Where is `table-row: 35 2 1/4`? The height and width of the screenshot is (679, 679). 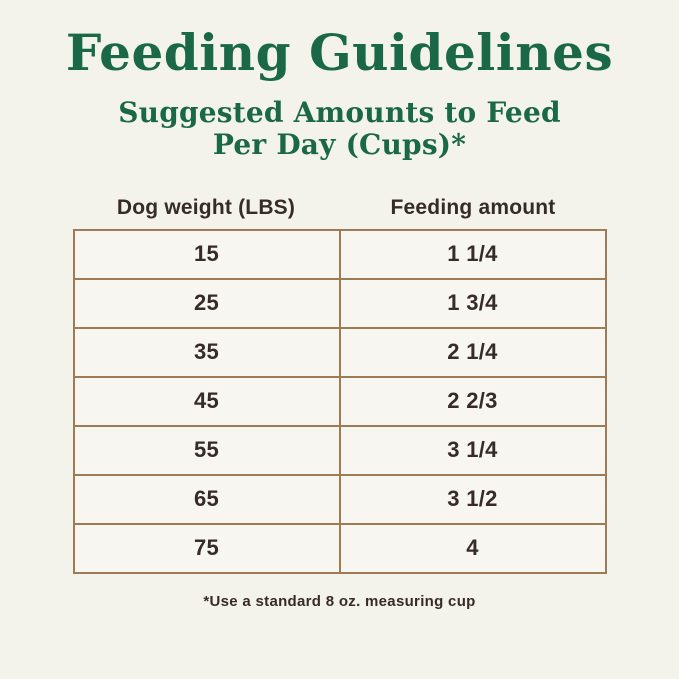 table-row: 35 2 1/4 is located at coordinates (339, 352).